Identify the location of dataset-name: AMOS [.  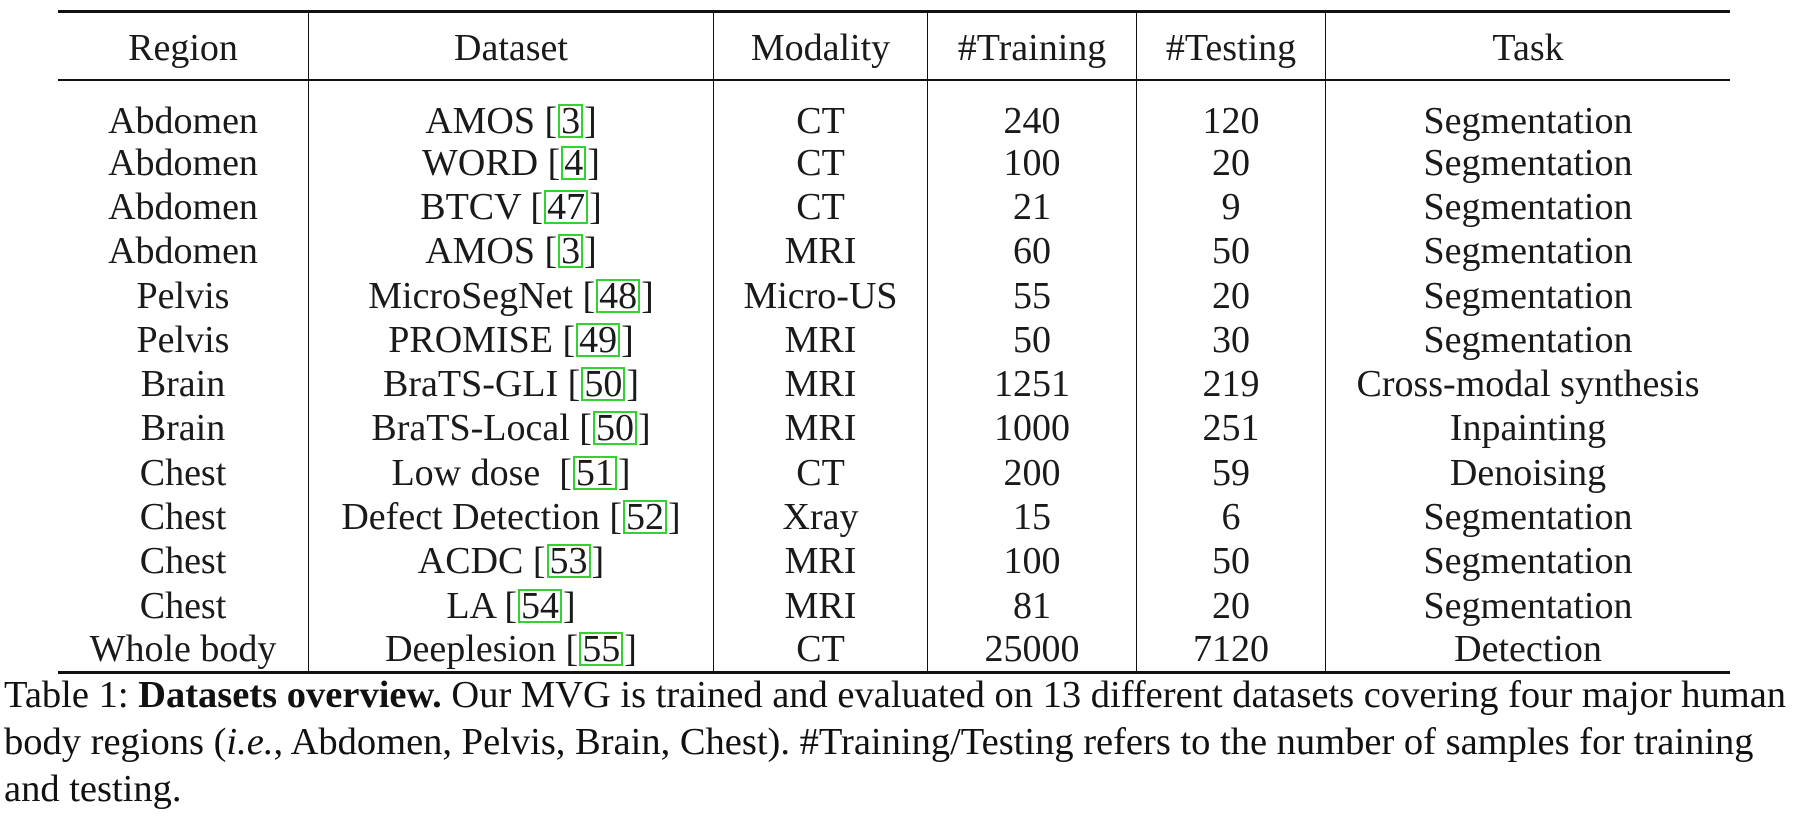
(491, 251).